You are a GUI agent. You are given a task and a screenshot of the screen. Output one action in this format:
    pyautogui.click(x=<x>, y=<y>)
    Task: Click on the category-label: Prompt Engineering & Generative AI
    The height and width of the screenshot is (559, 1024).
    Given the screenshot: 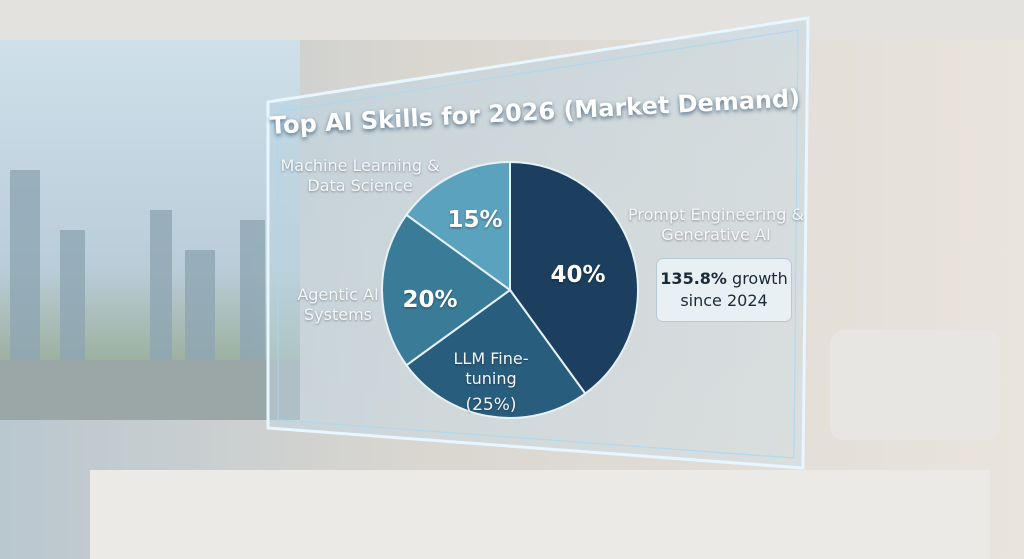 What is the action you would take?
    pyautogui.click(x=716, y=224)
    